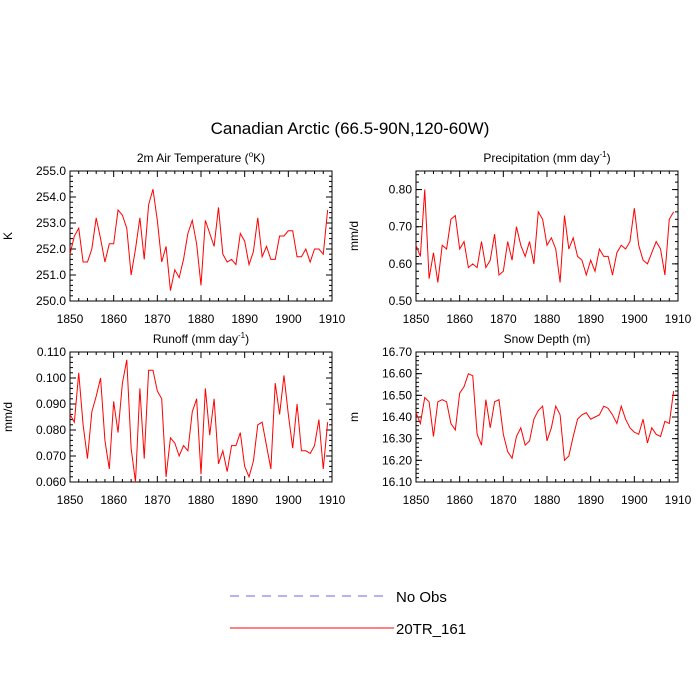 The height and width of the screenshot is (700, 700). I want to click on panel-title-precipitation: Precipitation (mm day-1), so click(546, 157).